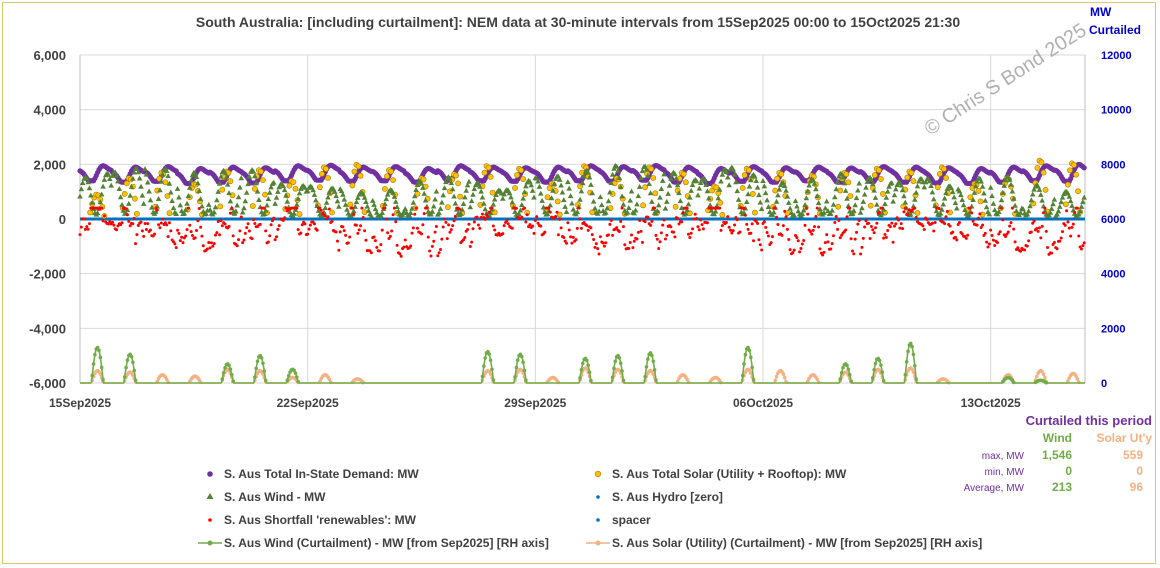 The height and width of the screenshot is (568, 1160). What do you see at coordinates (49, 164) in the screenshot?
I see `y-left-tick-label: 2,000` at bounding box center [49, 164].